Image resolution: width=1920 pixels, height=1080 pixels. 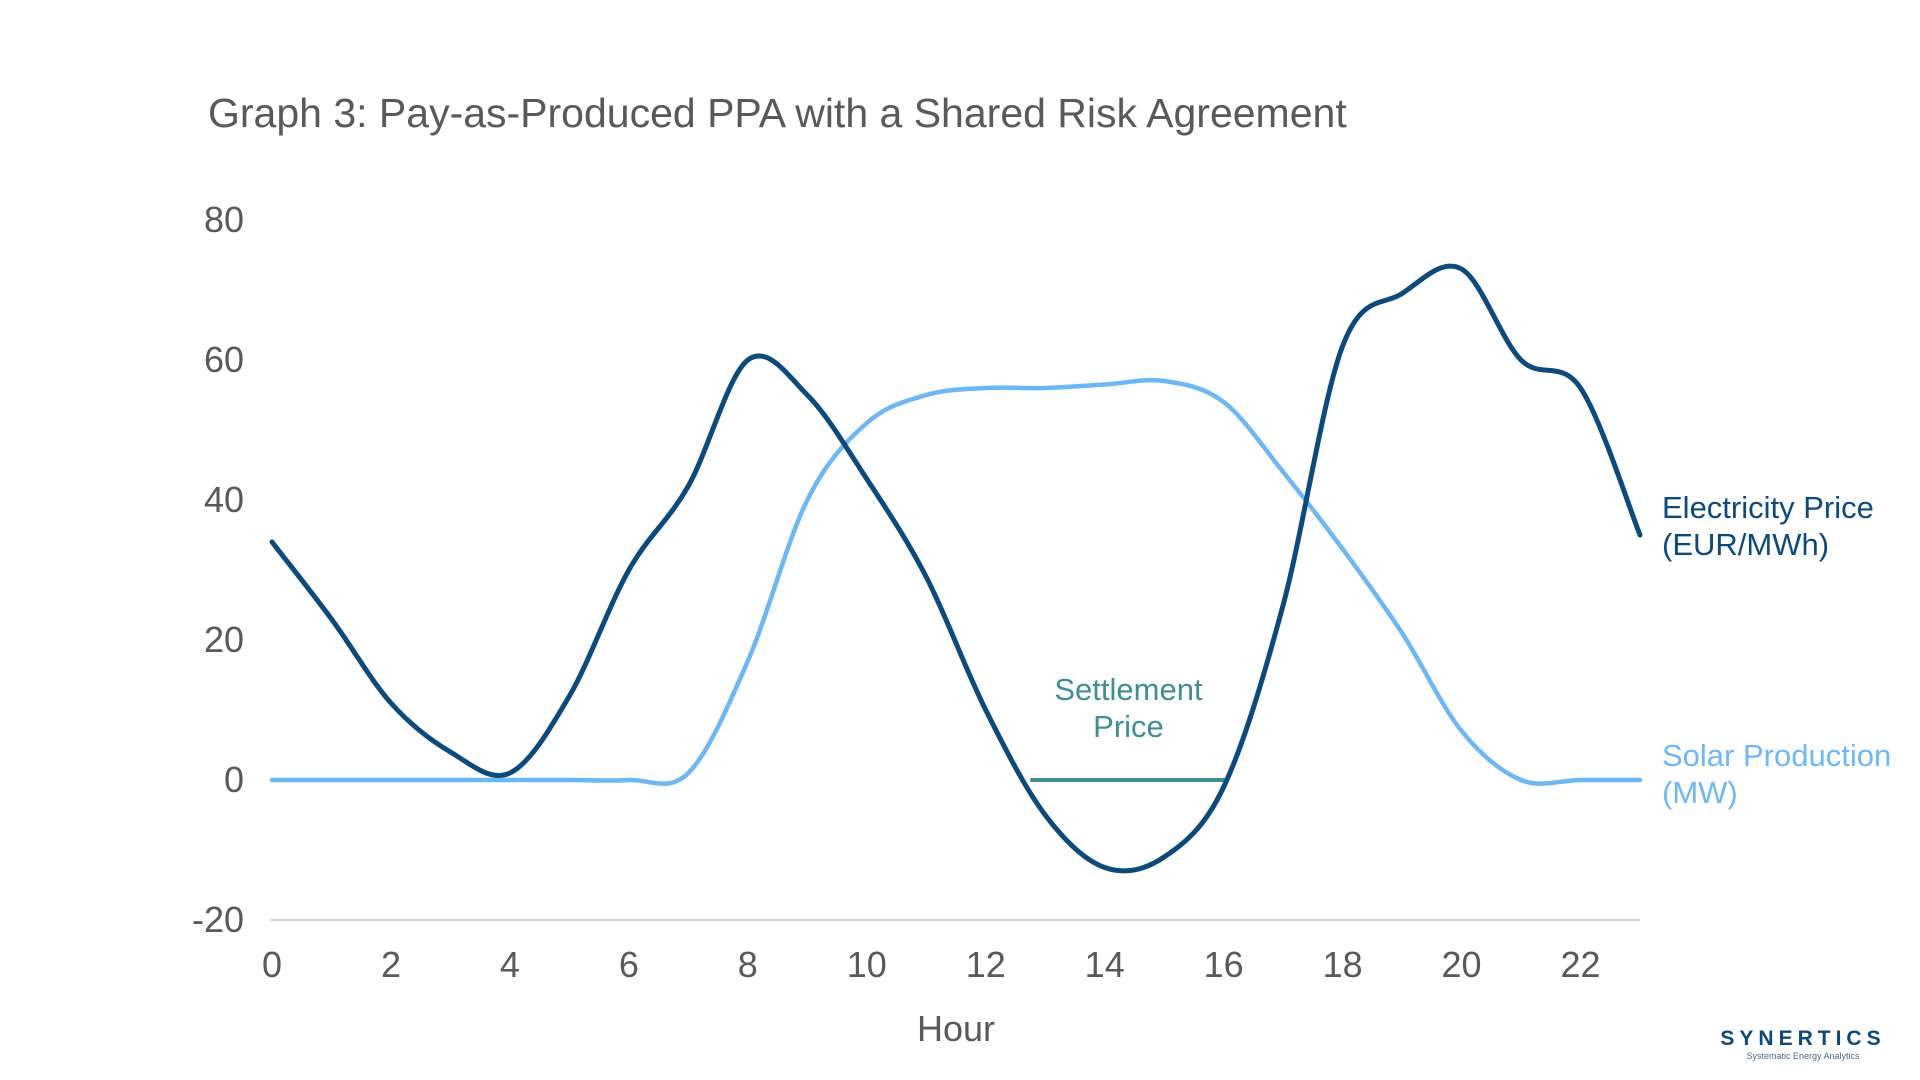 I want to click on solar-production-label: Solar Production (MW), so click(x=1776, y=774).